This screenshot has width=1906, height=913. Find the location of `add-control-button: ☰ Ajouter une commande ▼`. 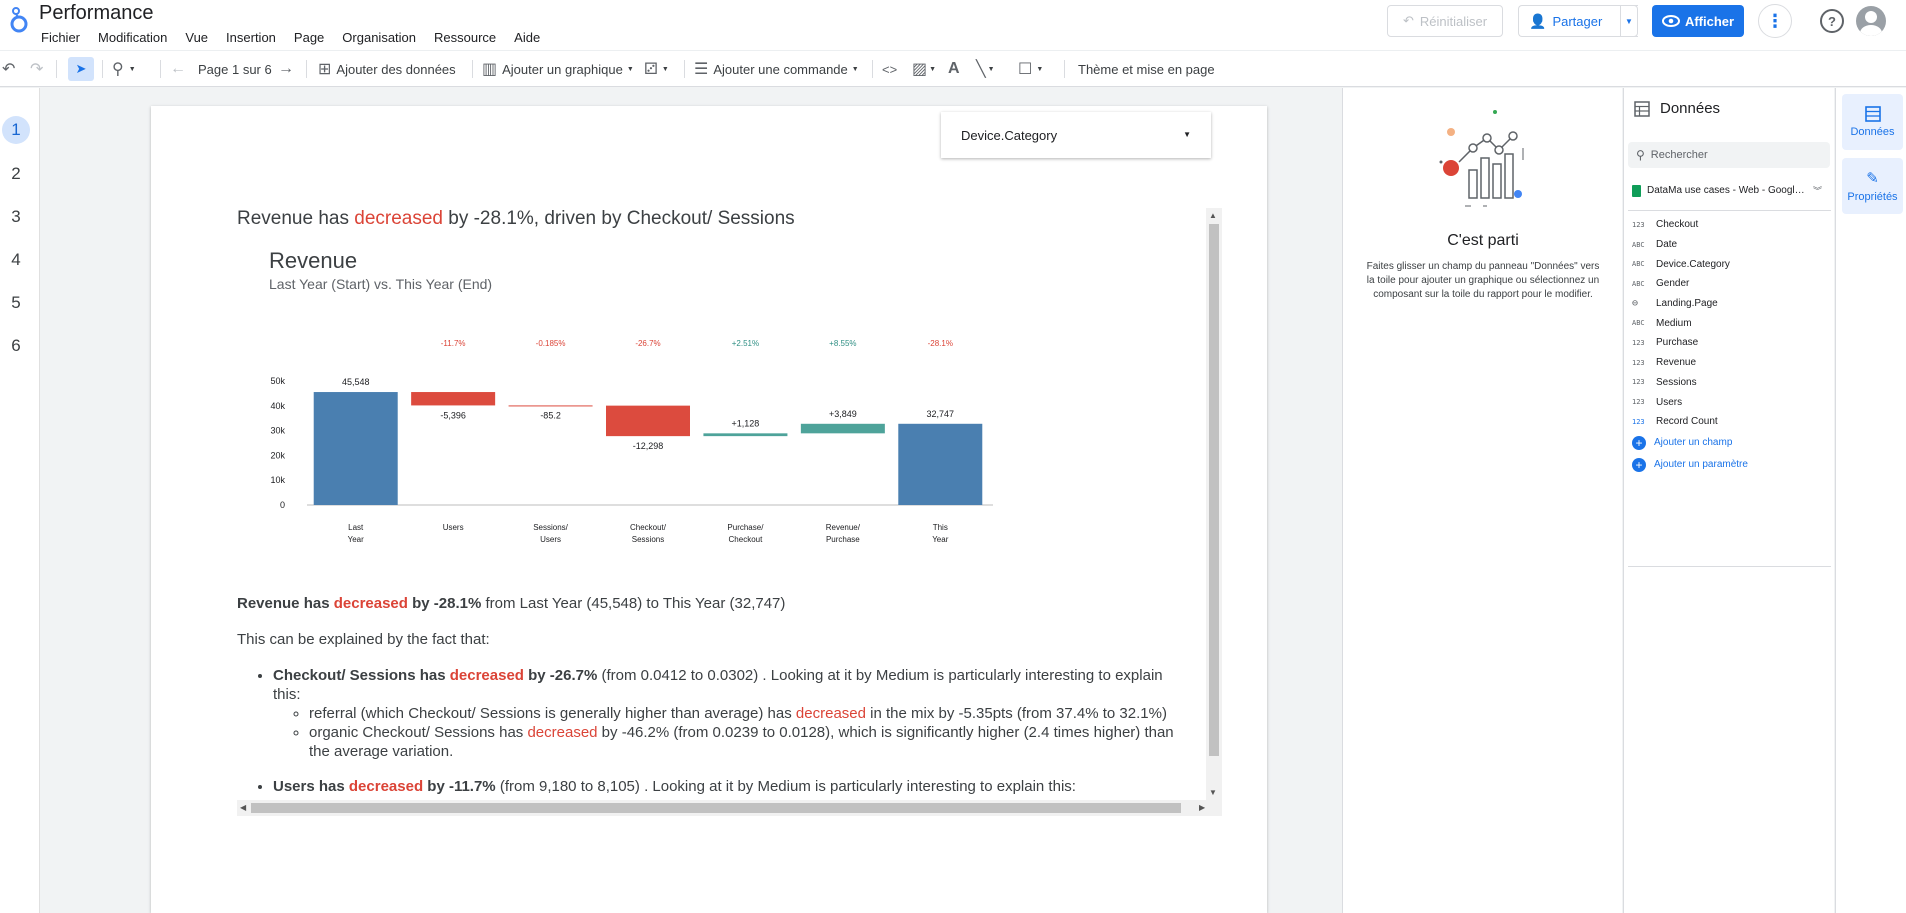

add-control-button: ☰ Ajouter une commande ▼ is located at coordinates (776, 69).